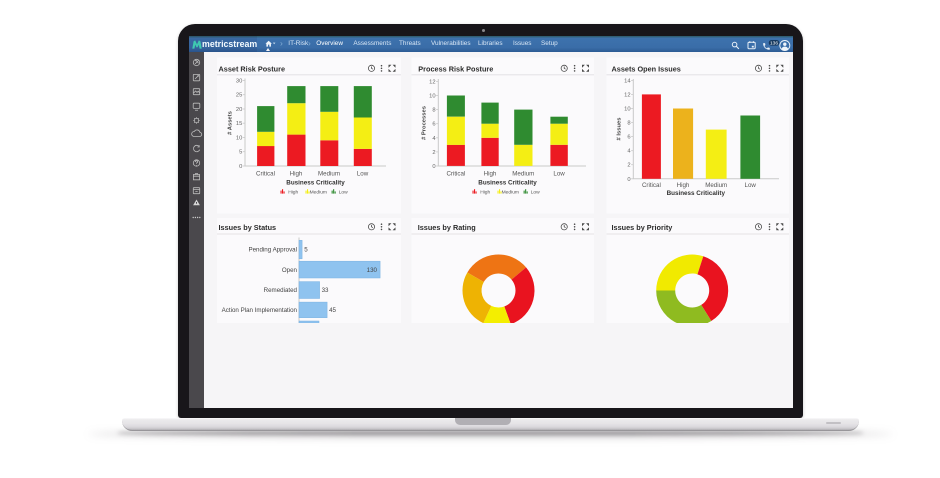  What do you see at coordinates (645, 68) in the screenshot?
I see `svg-text: Assets Open Issues` at bounding box center [645, 68].